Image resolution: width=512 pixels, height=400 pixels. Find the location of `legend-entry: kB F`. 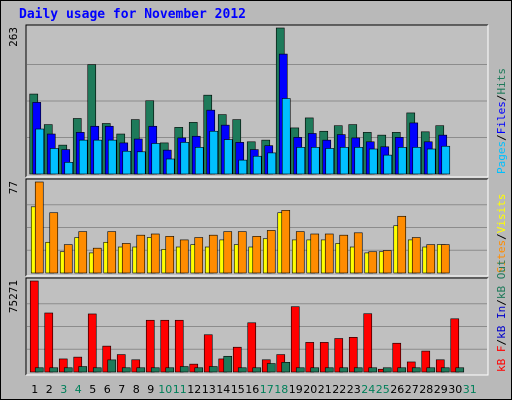

legend-entry: kB F is located at coordinates (501, 359).